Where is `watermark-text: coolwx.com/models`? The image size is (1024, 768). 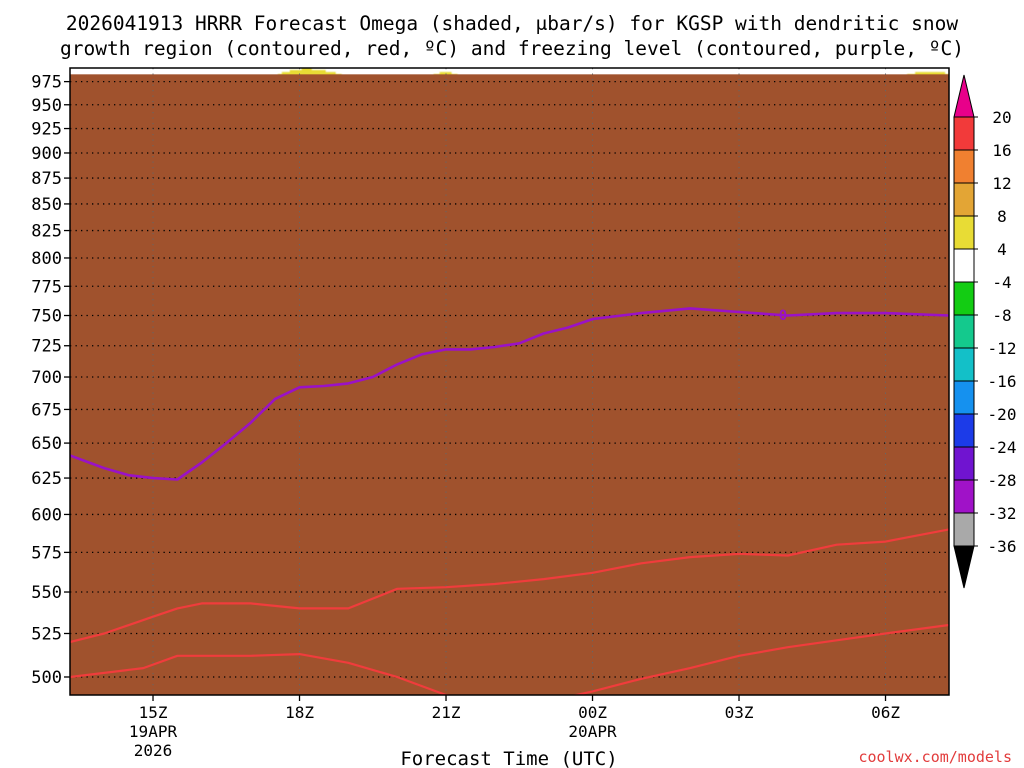
watermark-text: coolwx.com/models is located at coordinates (935, 757).